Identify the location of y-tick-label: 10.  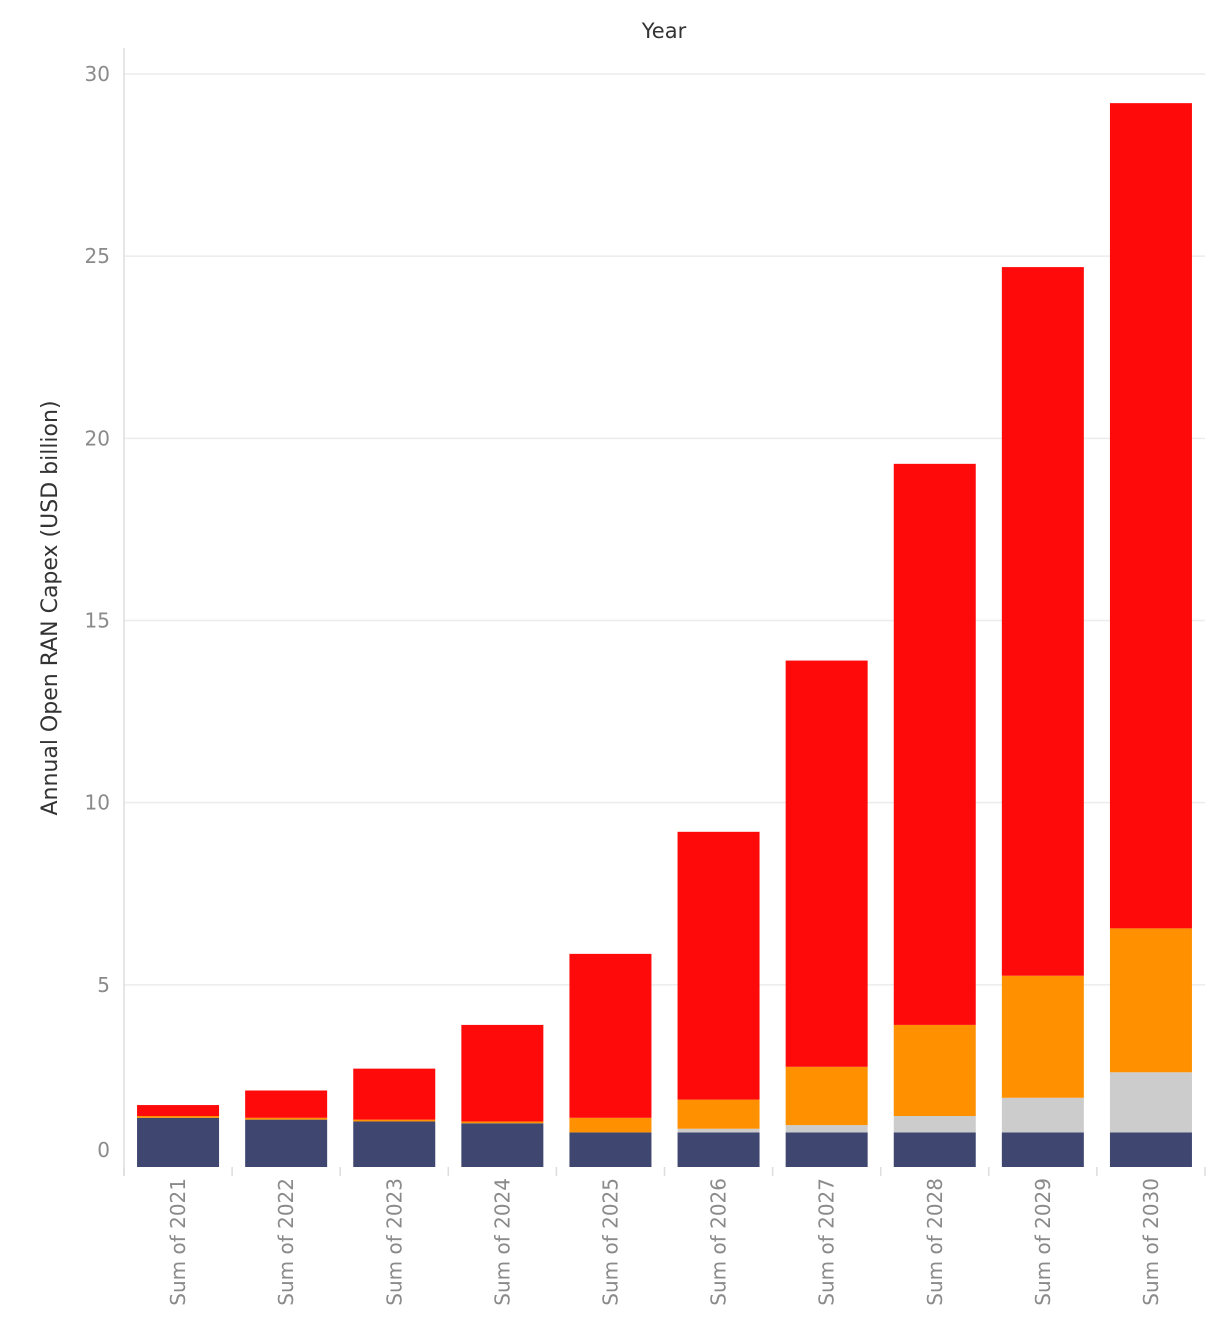
(97, 803).